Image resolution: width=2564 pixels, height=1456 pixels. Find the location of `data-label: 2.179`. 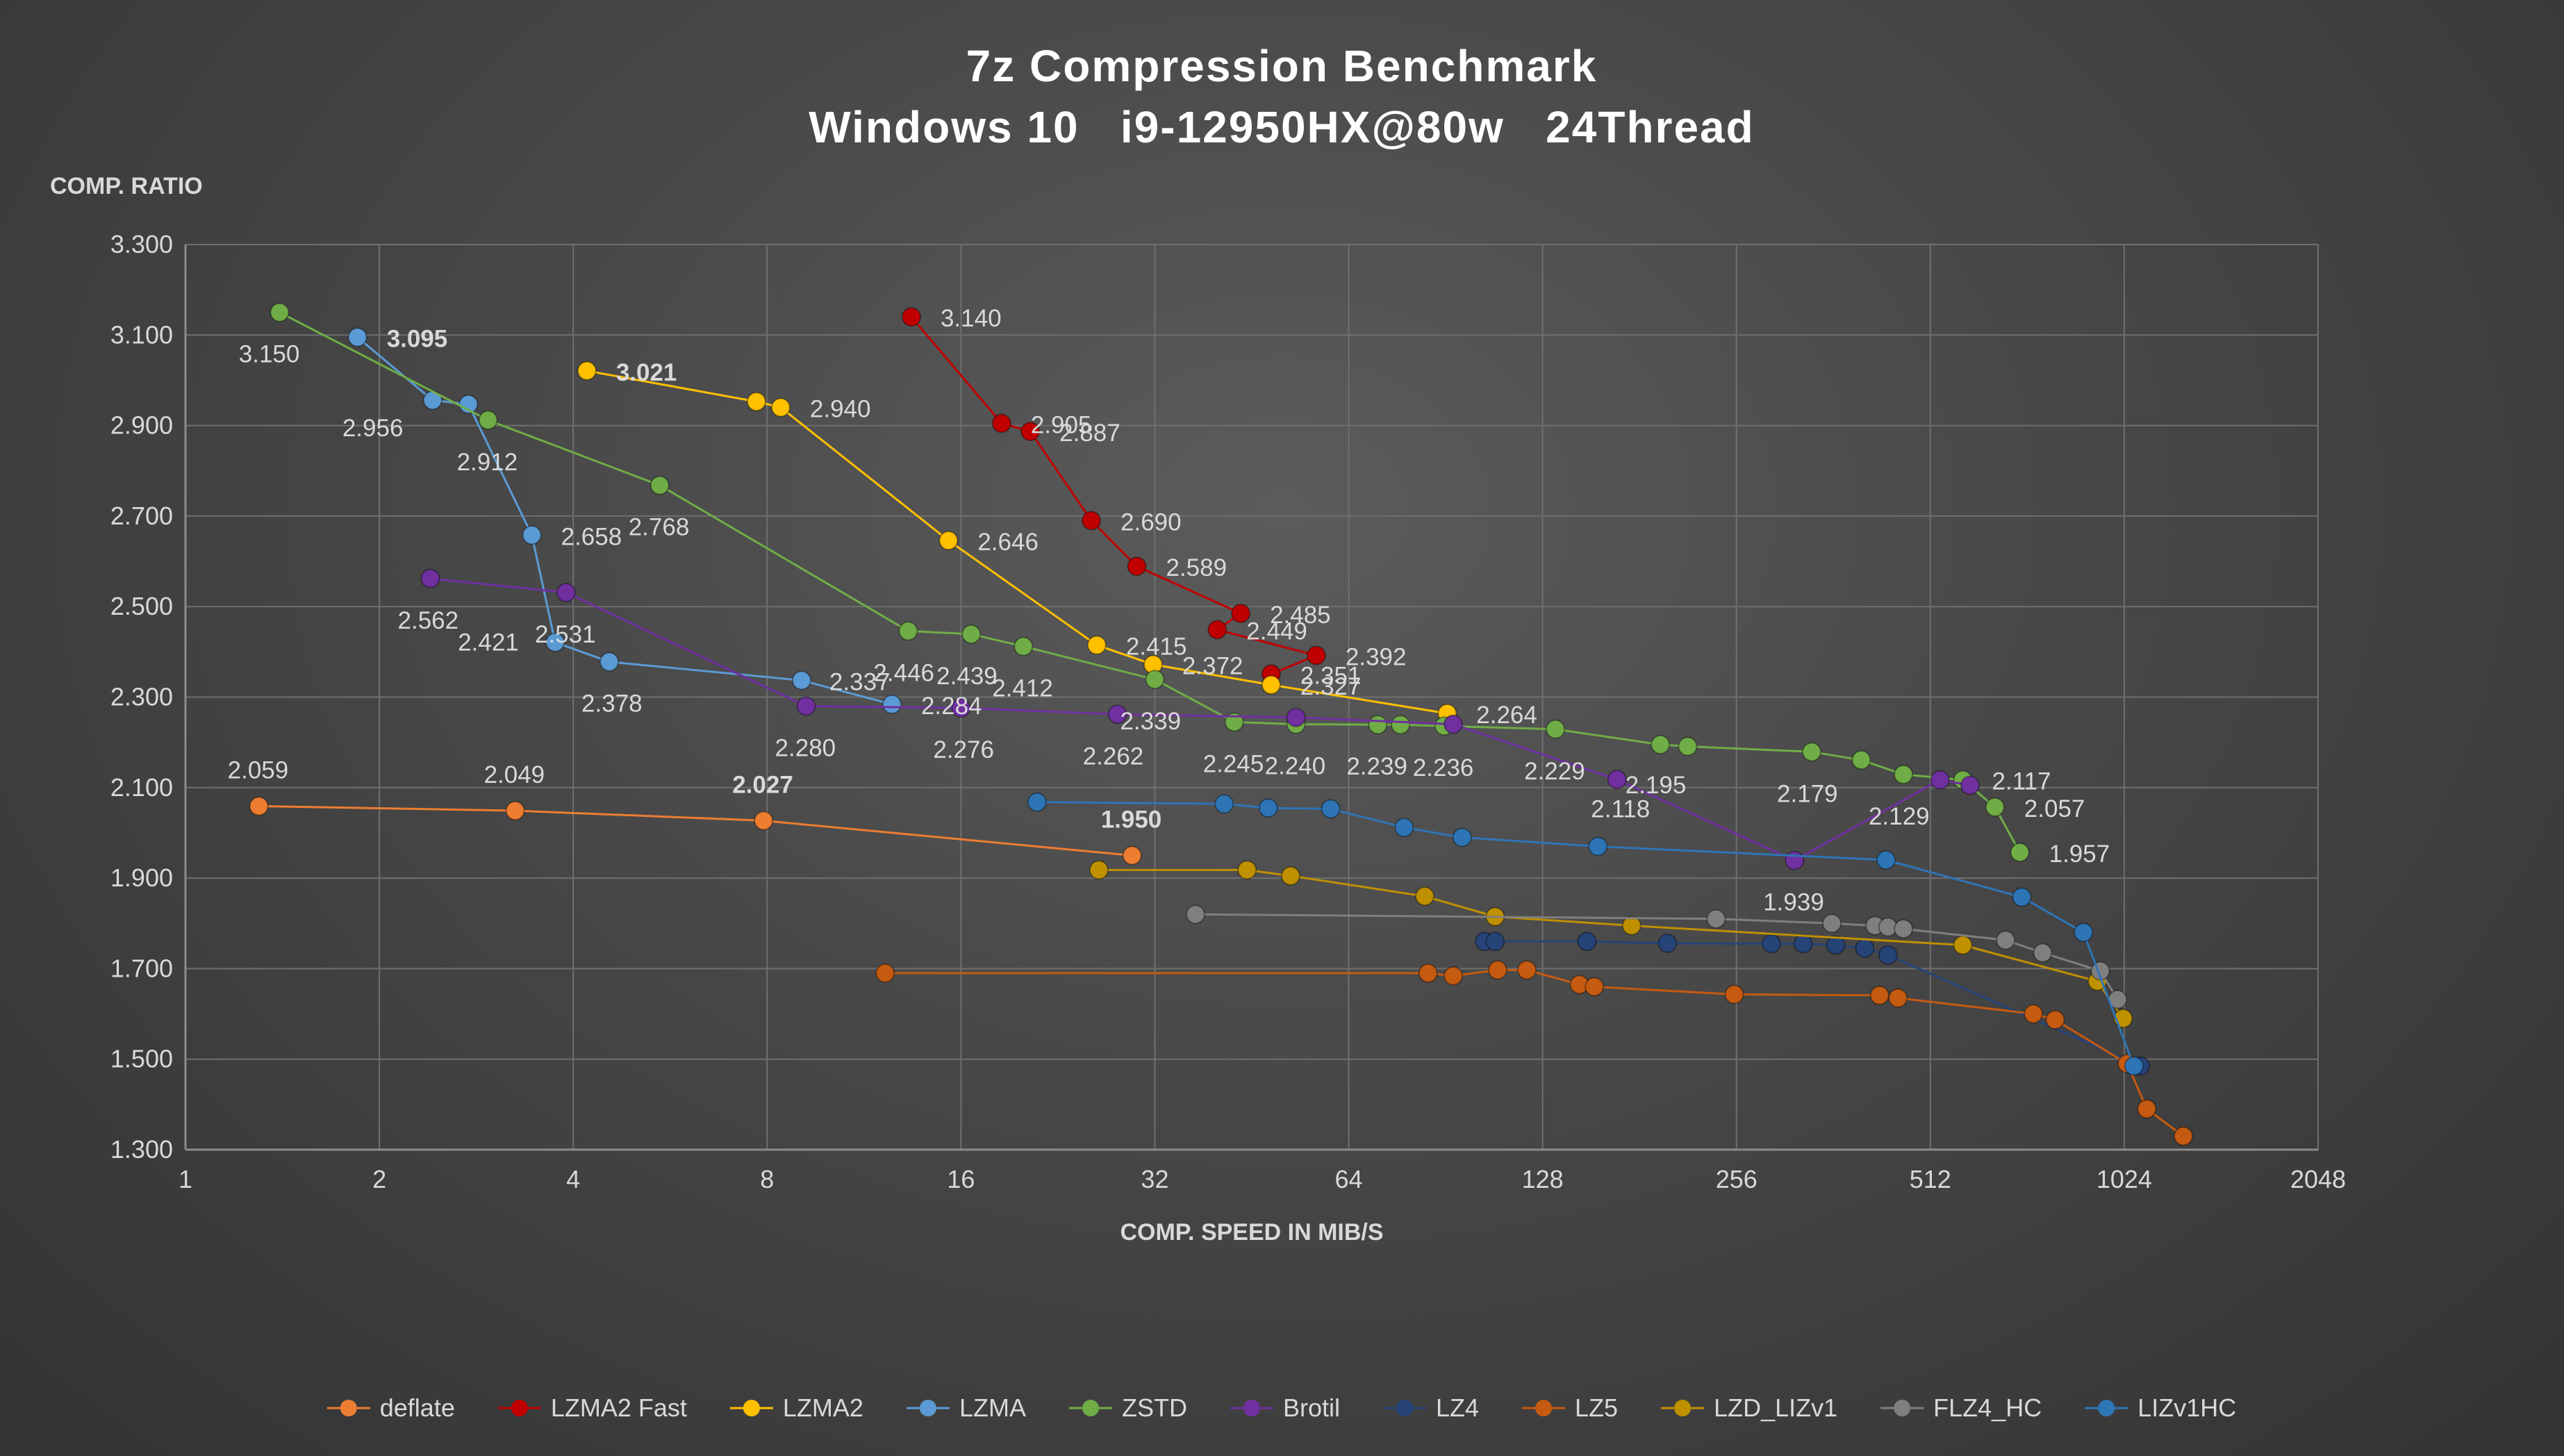

data-label: 2.179 is located at coordinates (1807, 794).